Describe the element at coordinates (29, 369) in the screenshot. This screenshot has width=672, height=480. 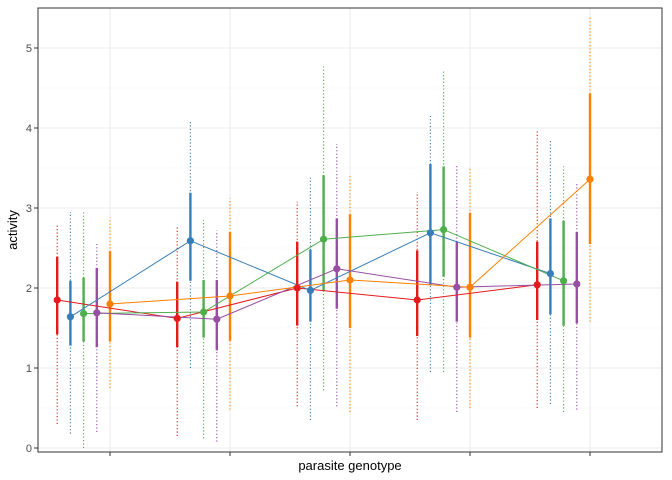
I see `y-tick-label: 1` at that location.